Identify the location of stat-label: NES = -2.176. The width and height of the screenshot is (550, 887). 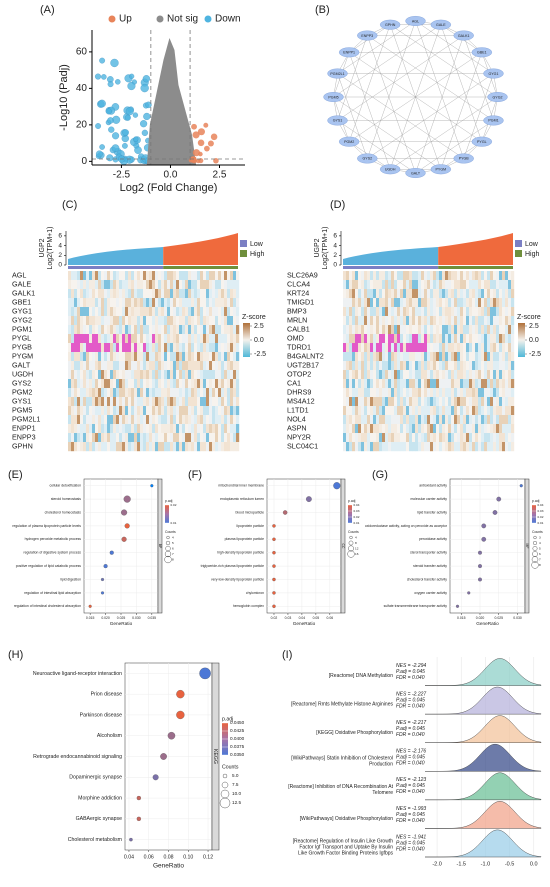
(411, 752).